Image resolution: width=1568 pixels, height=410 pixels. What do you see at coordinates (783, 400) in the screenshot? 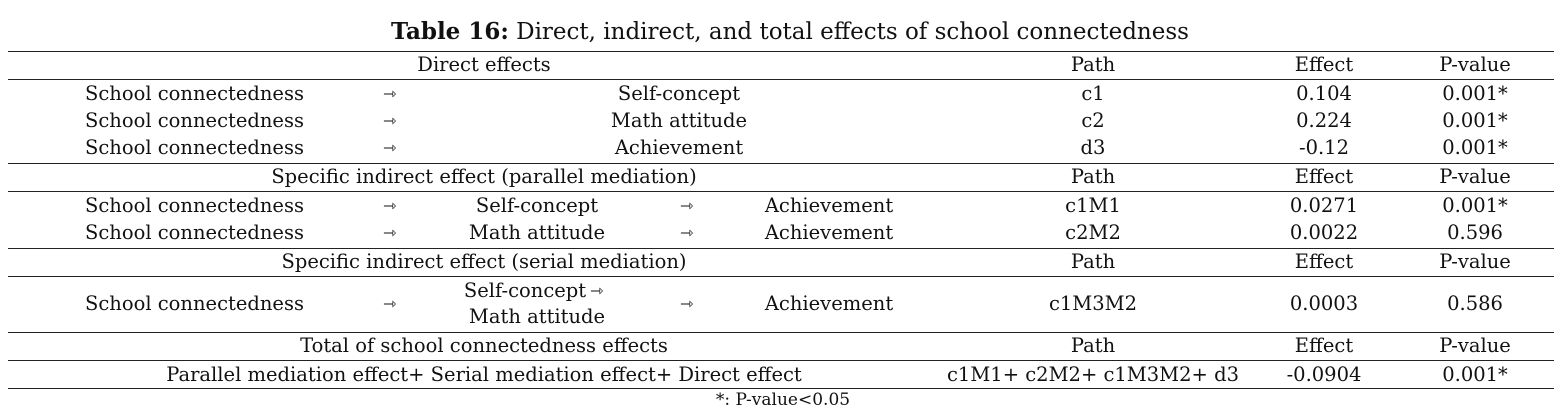
I see `table-footnote: *: P-value<0.05` at bounding box center [783, 400].